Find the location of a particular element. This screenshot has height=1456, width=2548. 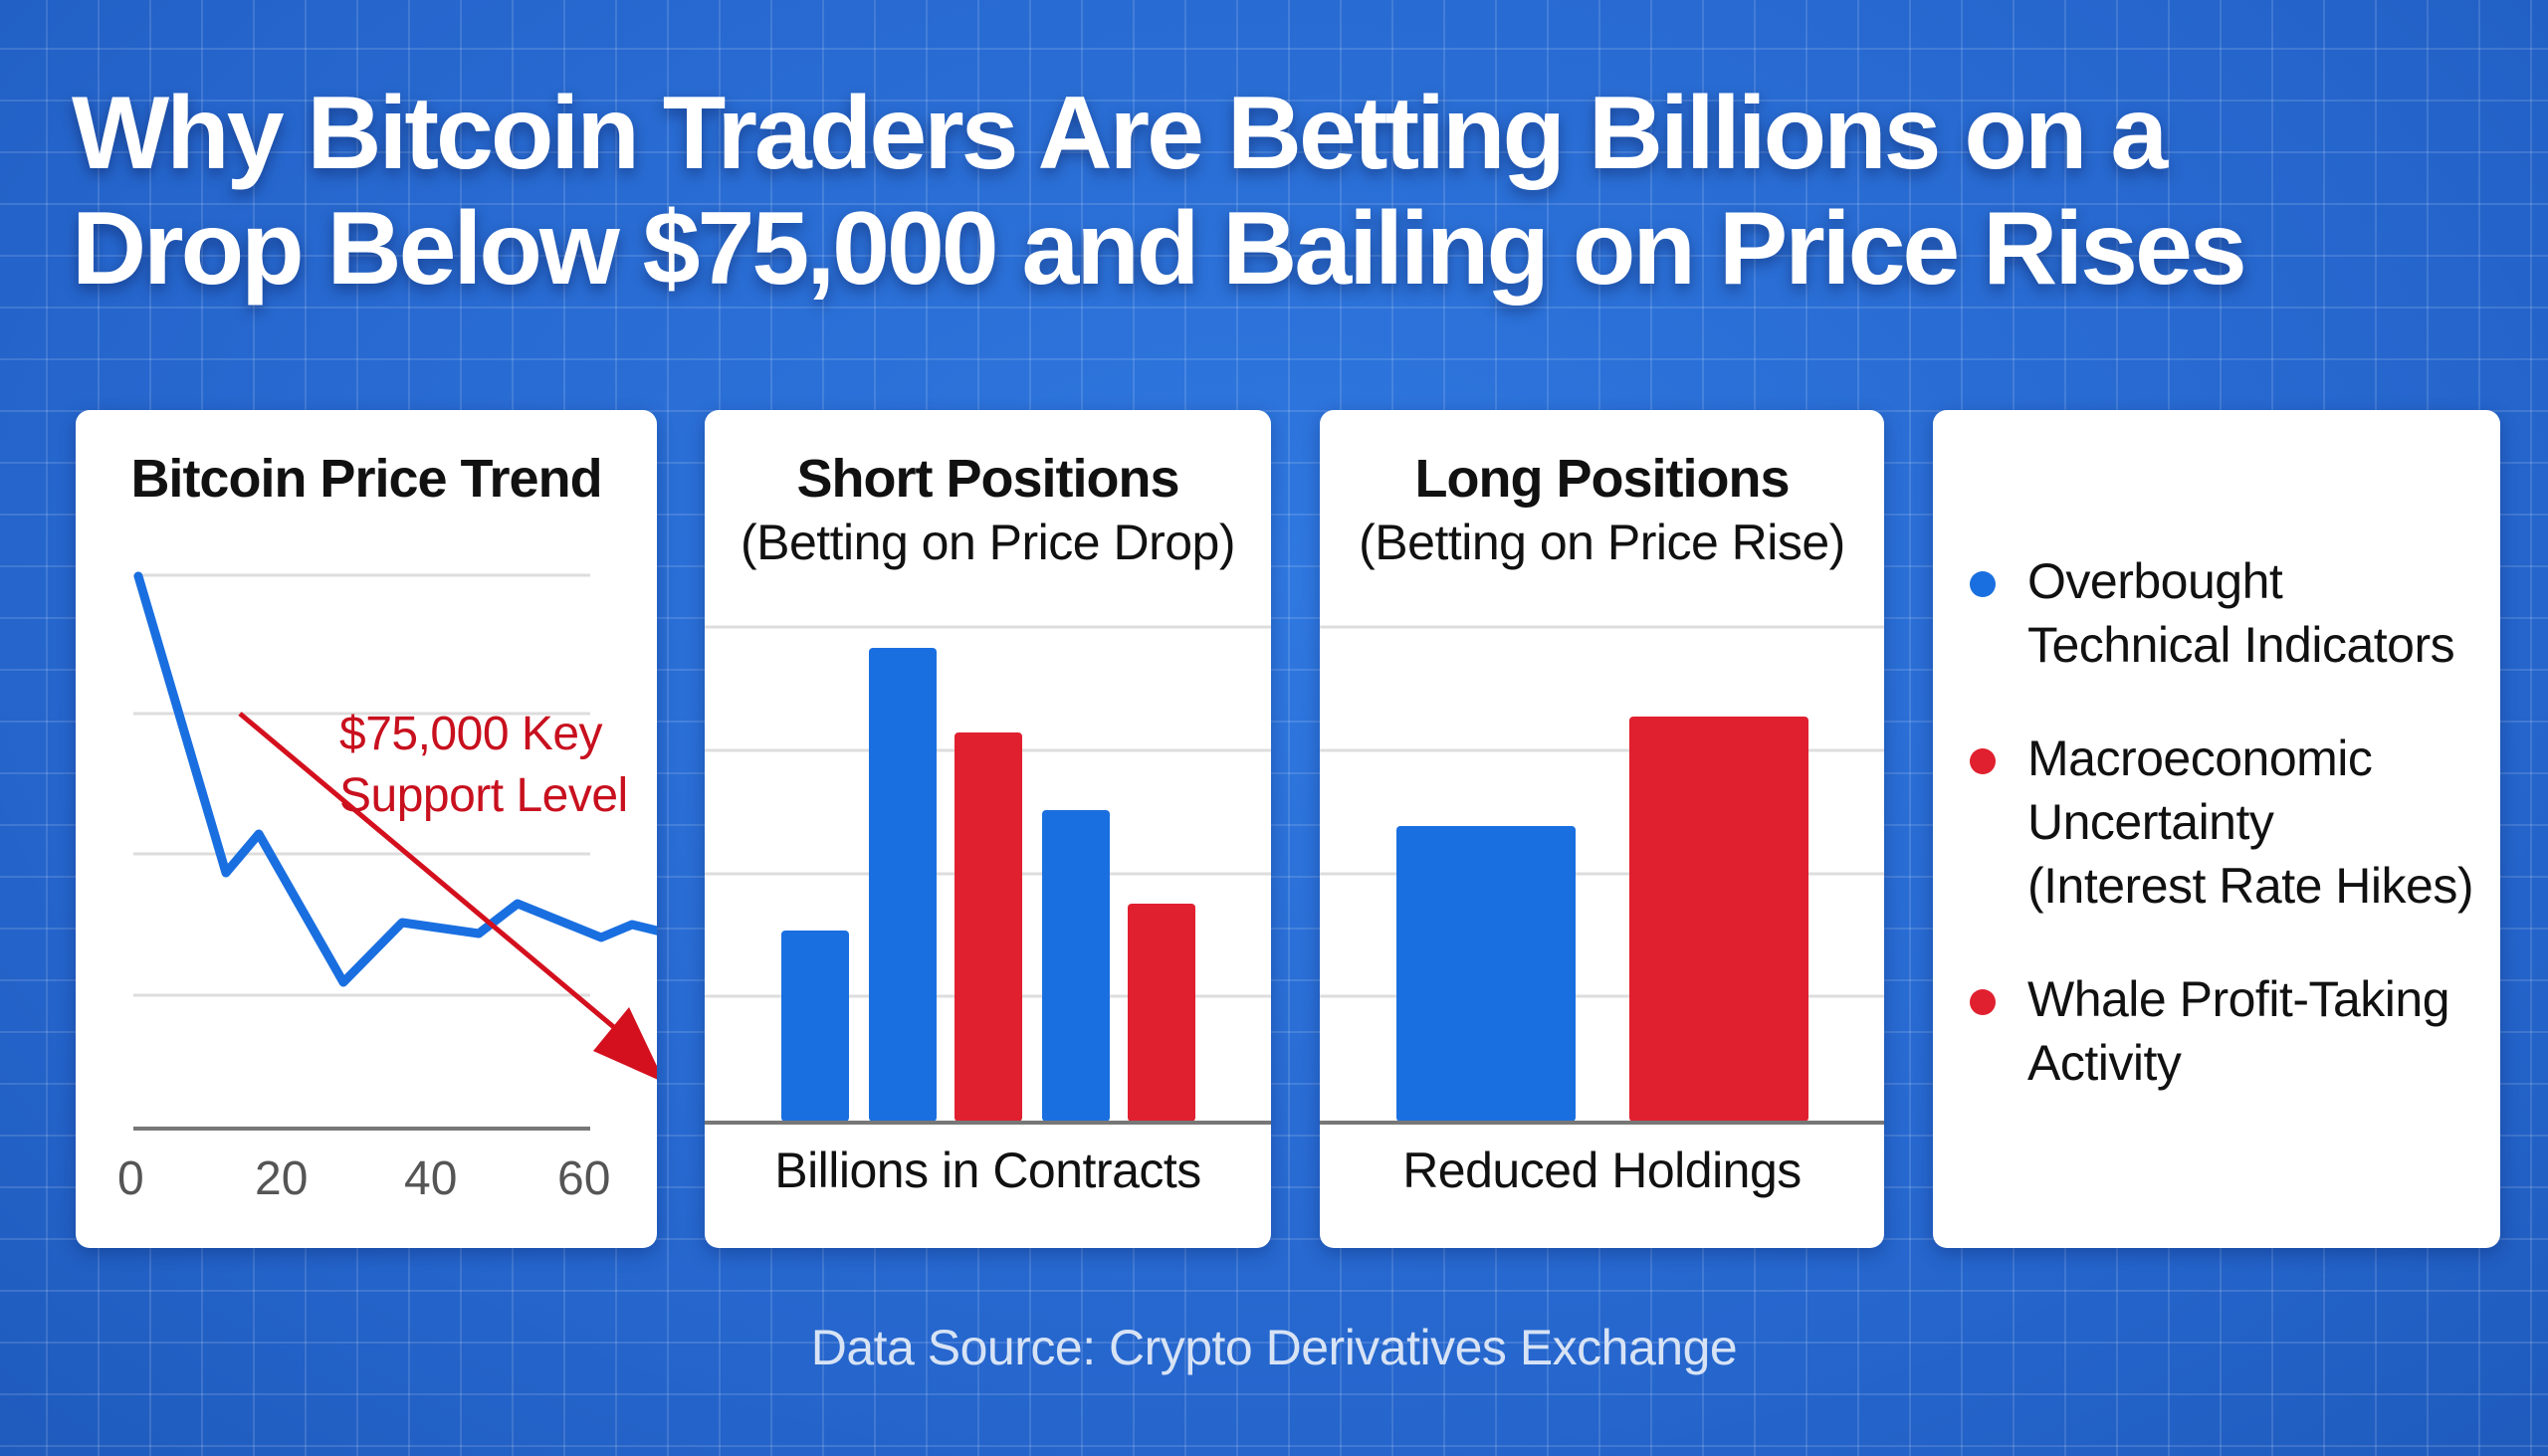

price-trend-title: Bitcoin Price Trend is located at coordinates (366, 479).